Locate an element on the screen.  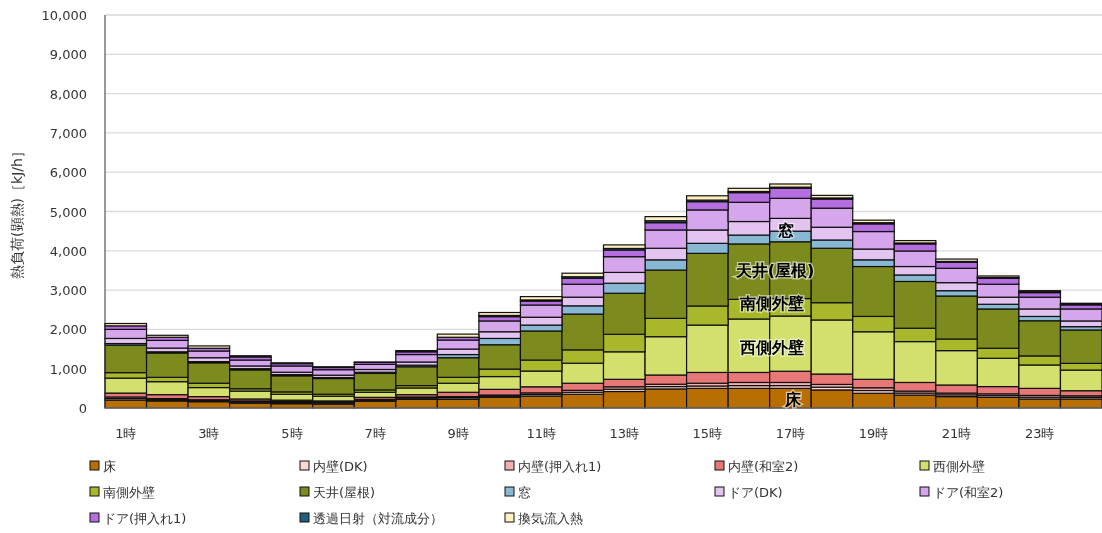
x-tick-label: 15時 is located at coordinates (707, 433).